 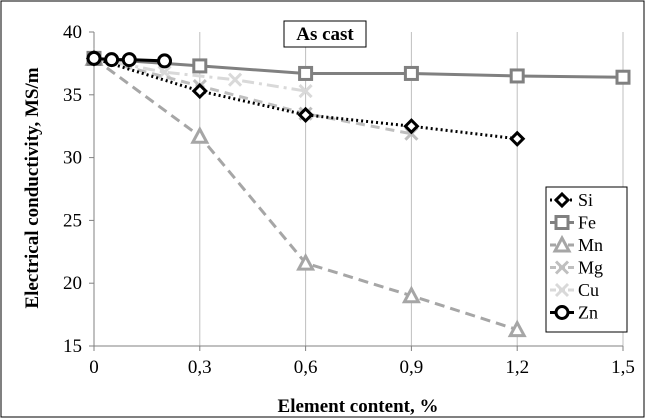 What do you see at coordinates (517, 367) in the screenshot?
I see `x-tick-label: 1,2` at bounding box center [517, 367].